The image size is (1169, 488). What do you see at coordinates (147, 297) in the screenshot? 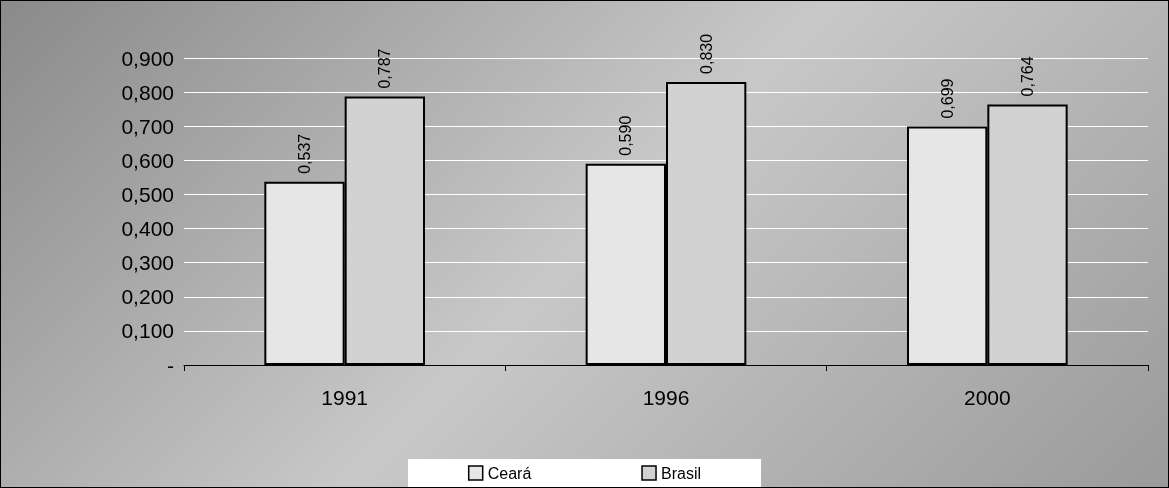
I see `y-tick-label: 0,200` at bounding box center [147, 297].